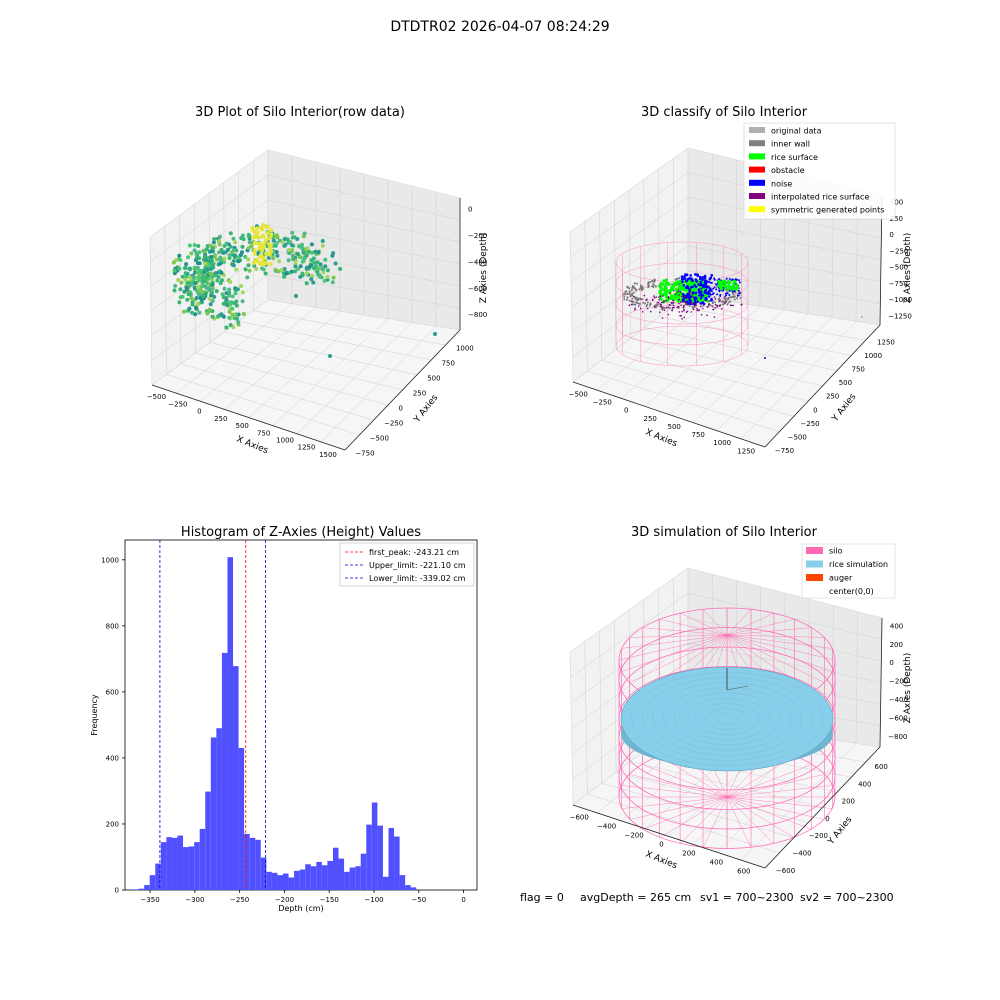 This screenshot has height=1000, width=1000. Describe the element at coordinates (794, 157) in the screenshot. I see `legend-label: rice surface` at that location.